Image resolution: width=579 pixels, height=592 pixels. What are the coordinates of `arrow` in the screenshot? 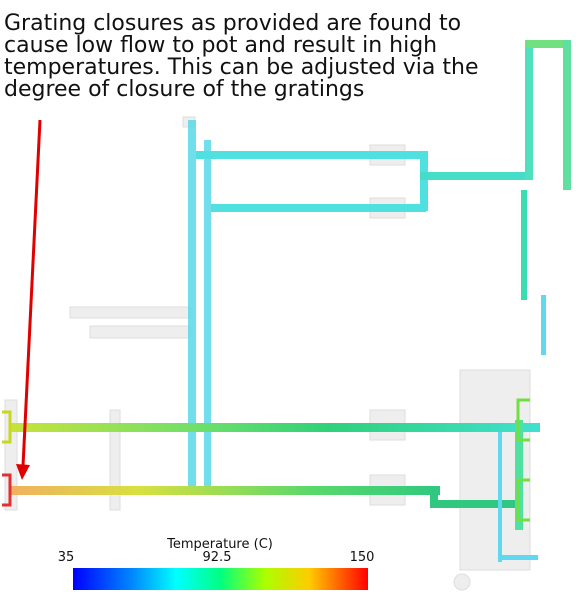 It's located at (29, 299).